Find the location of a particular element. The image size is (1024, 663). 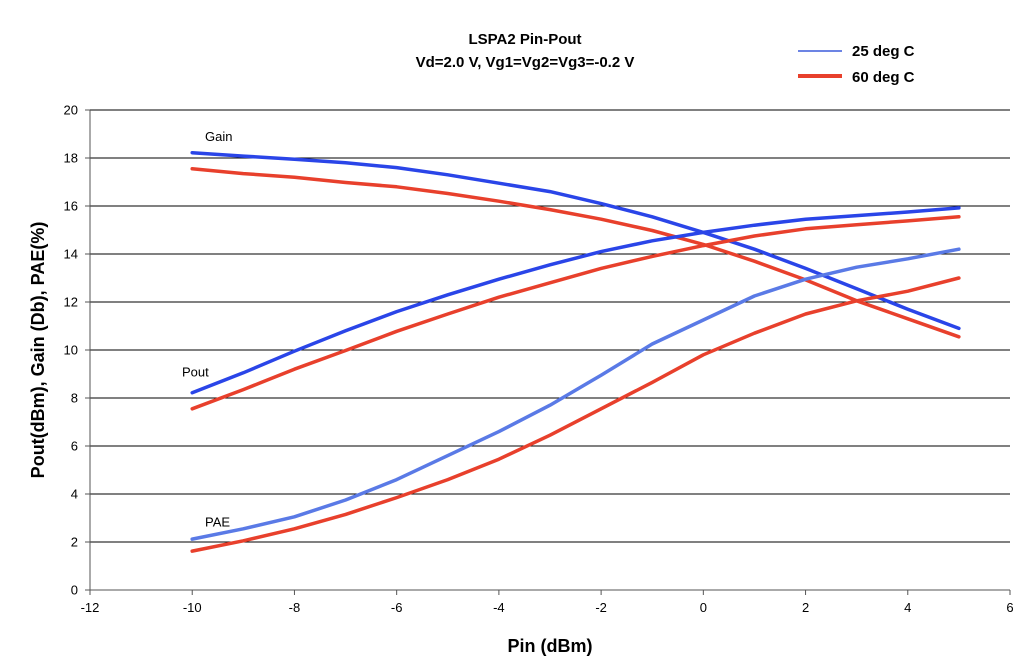

curve-annotations: Gain Pout PAE is located at coordinates (207, 329).